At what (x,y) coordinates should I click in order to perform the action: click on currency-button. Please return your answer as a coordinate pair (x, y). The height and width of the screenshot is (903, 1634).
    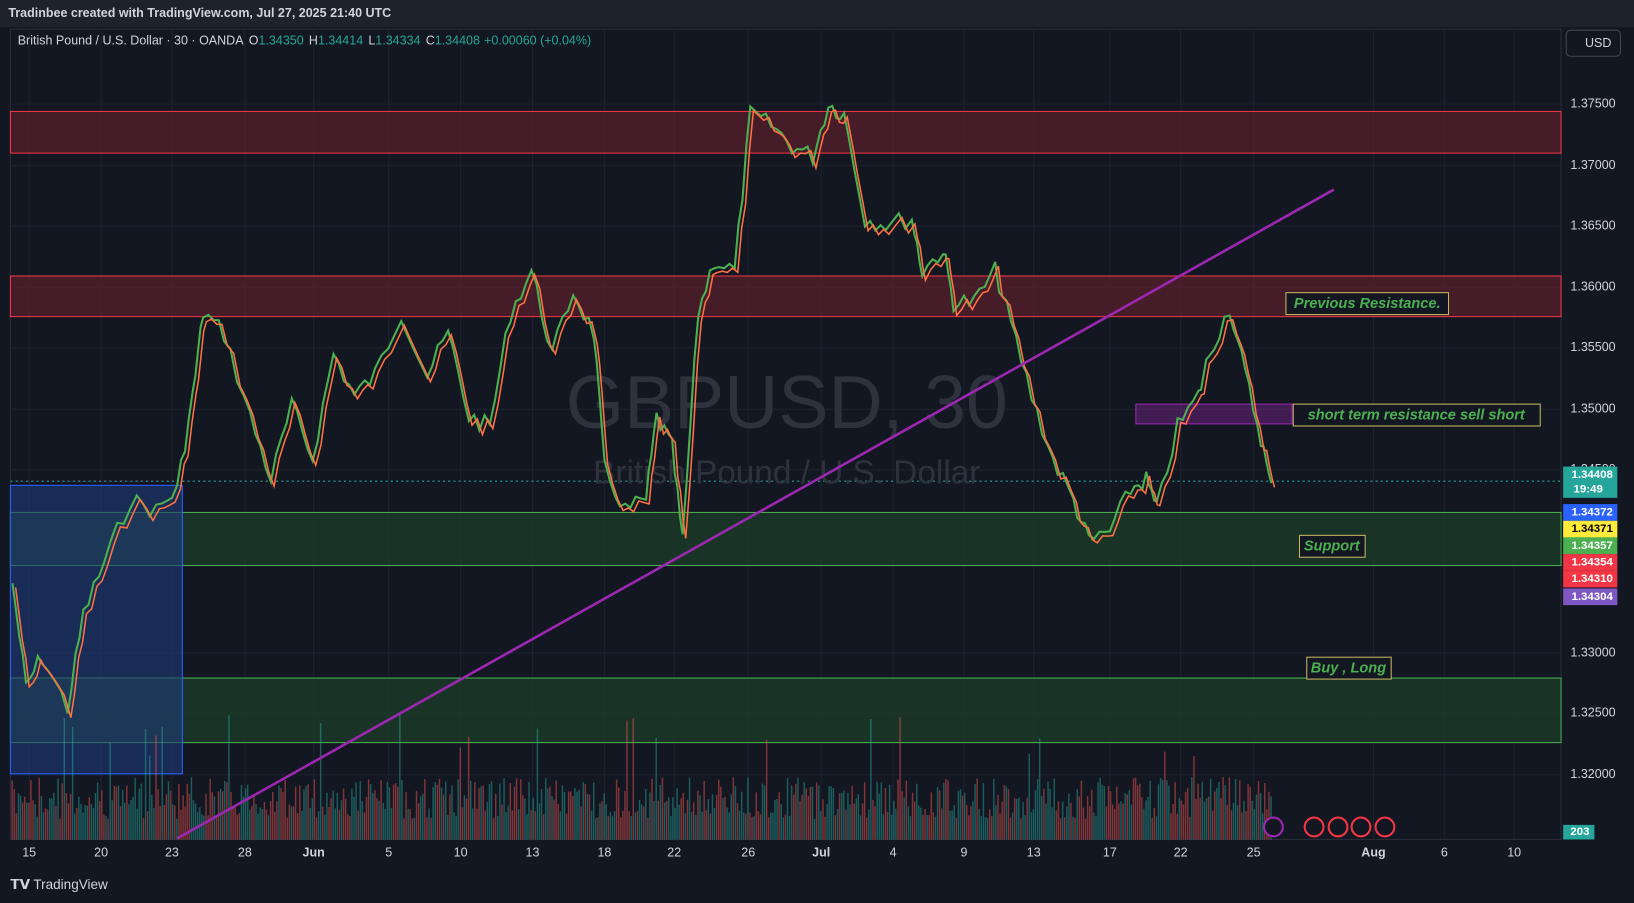
    Looking at the image, I should click on (1593, 43).